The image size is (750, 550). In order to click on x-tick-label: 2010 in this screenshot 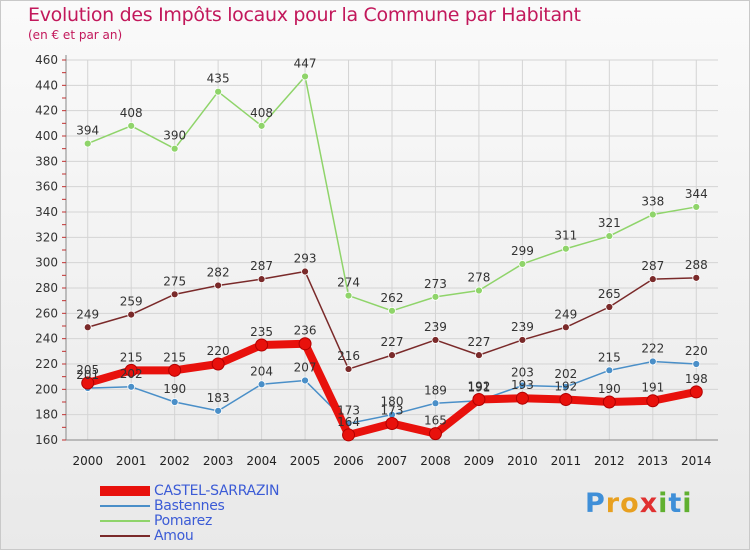, I will do `click(522, 461)`.